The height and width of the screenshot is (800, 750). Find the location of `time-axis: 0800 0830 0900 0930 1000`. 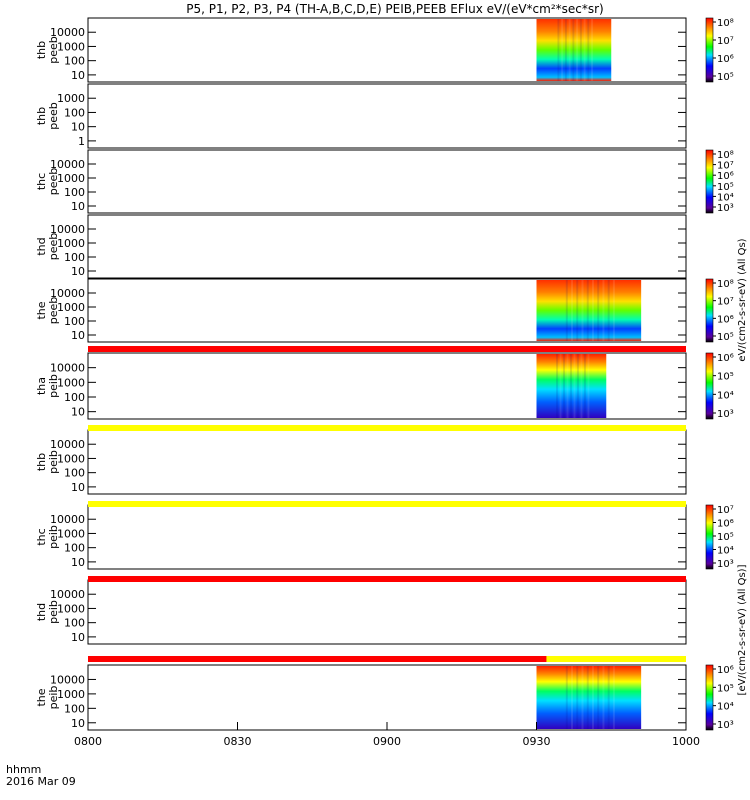

time-axis: 0800 0830 0900 0930 1000 is located at coordinates (387, 735).